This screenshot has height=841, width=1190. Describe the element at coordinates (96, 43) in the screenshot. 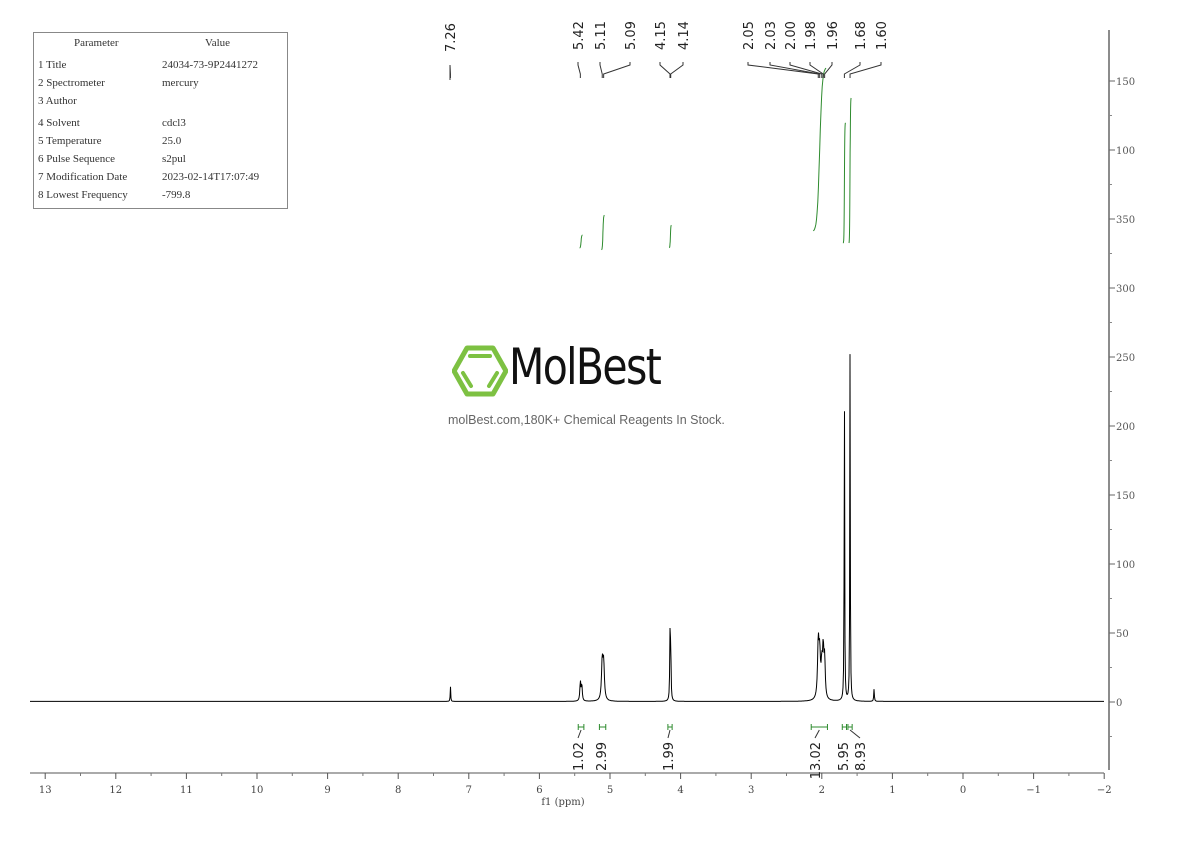

I see `header-parameter: Parameter` at that location.